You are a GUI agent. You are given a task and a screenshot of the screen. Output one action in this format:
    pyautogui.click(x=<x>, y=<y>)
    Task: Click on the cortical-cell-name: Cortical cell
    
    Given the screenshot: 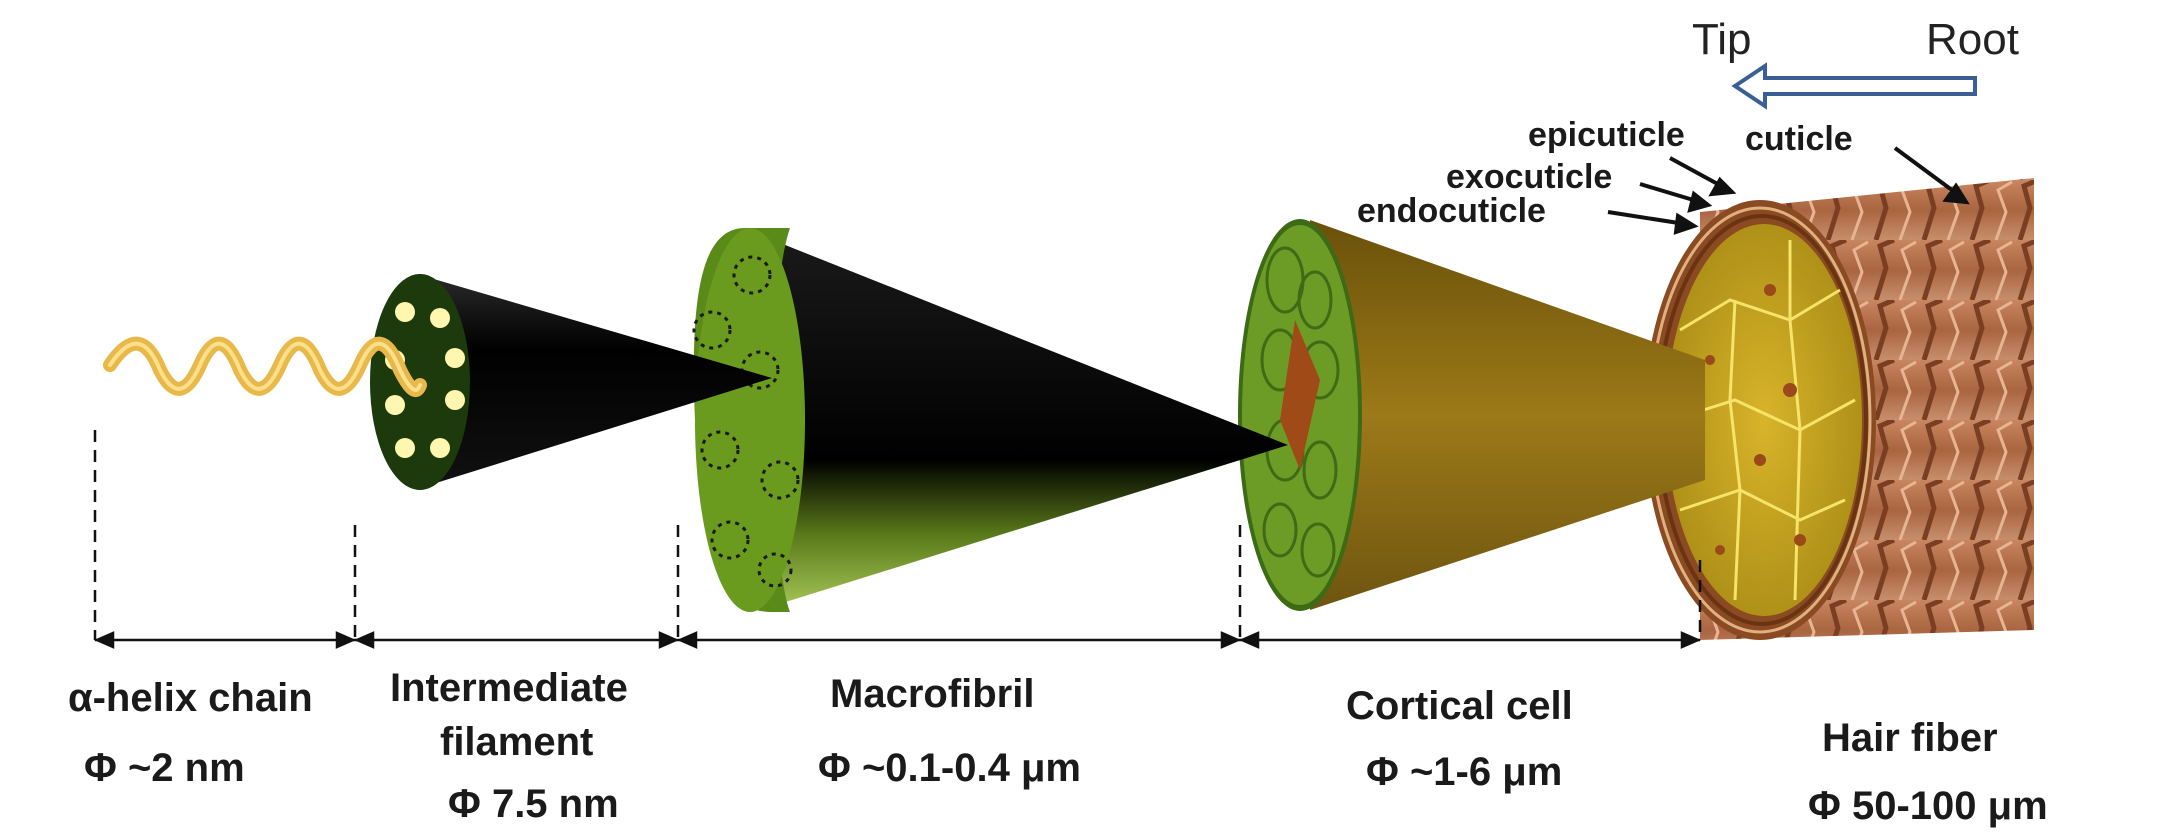 What is the action you would take?
    pyautogui.click(x=1459, y=706)
    